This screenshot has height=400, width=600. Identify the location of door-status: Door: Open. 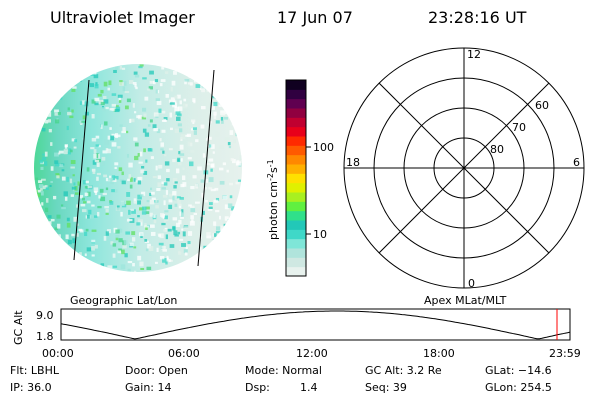
(156, 370).